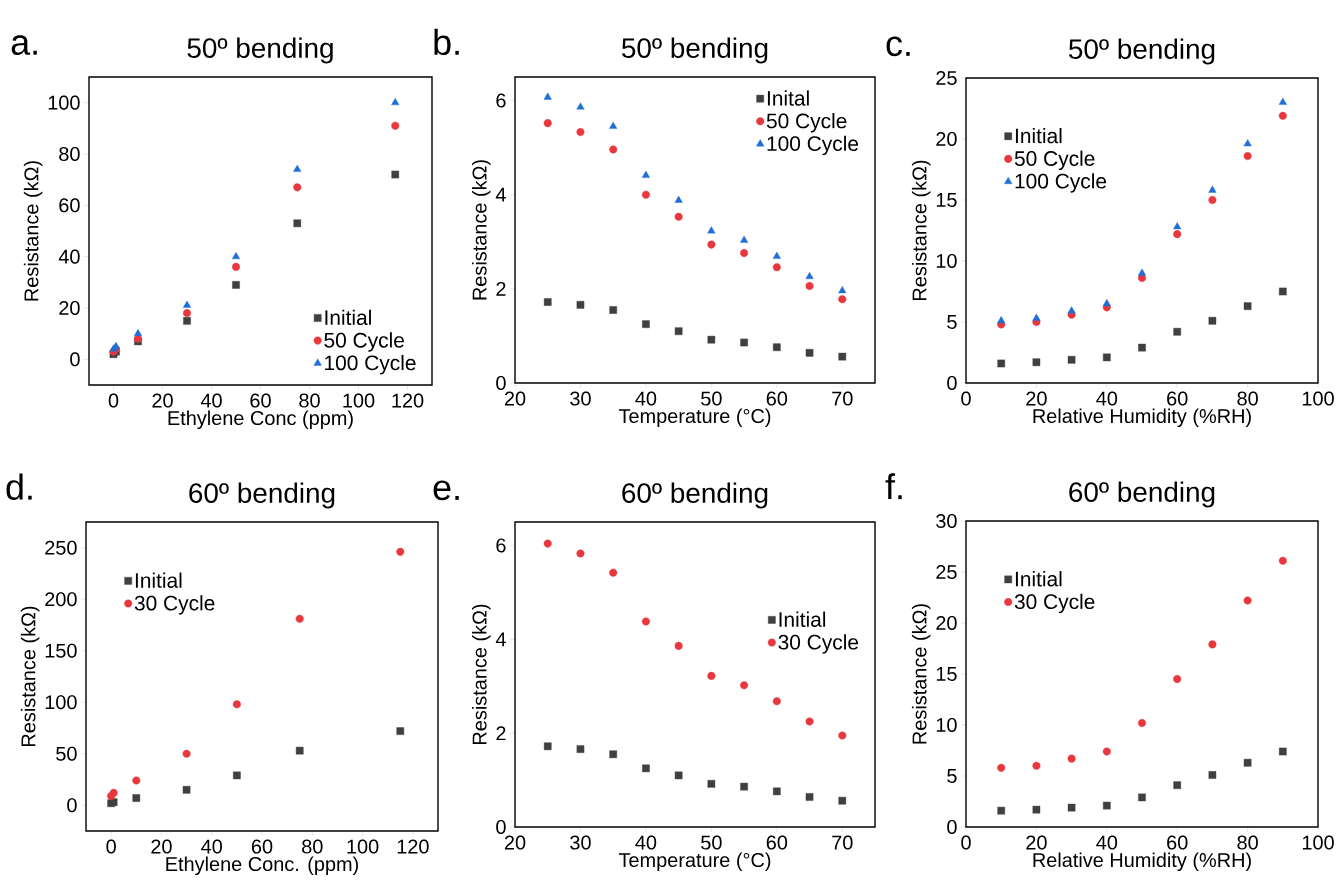  I want to click on y-tick-label: 150, so click(61, 650).